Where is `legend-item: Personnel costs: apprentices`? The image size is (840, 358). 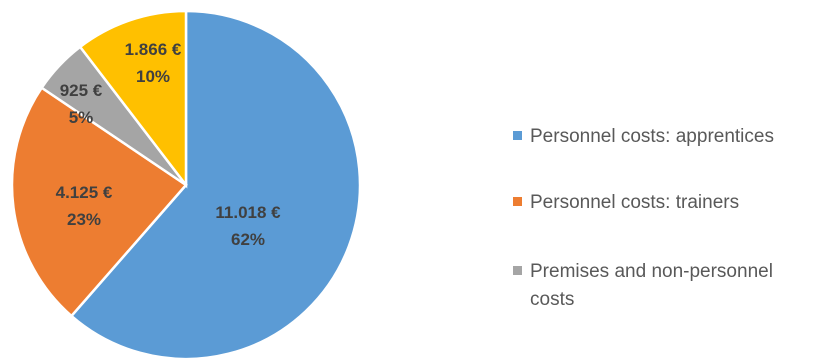 legend-item: Personnel costs: apprentices is located at coordinates (643, 136).